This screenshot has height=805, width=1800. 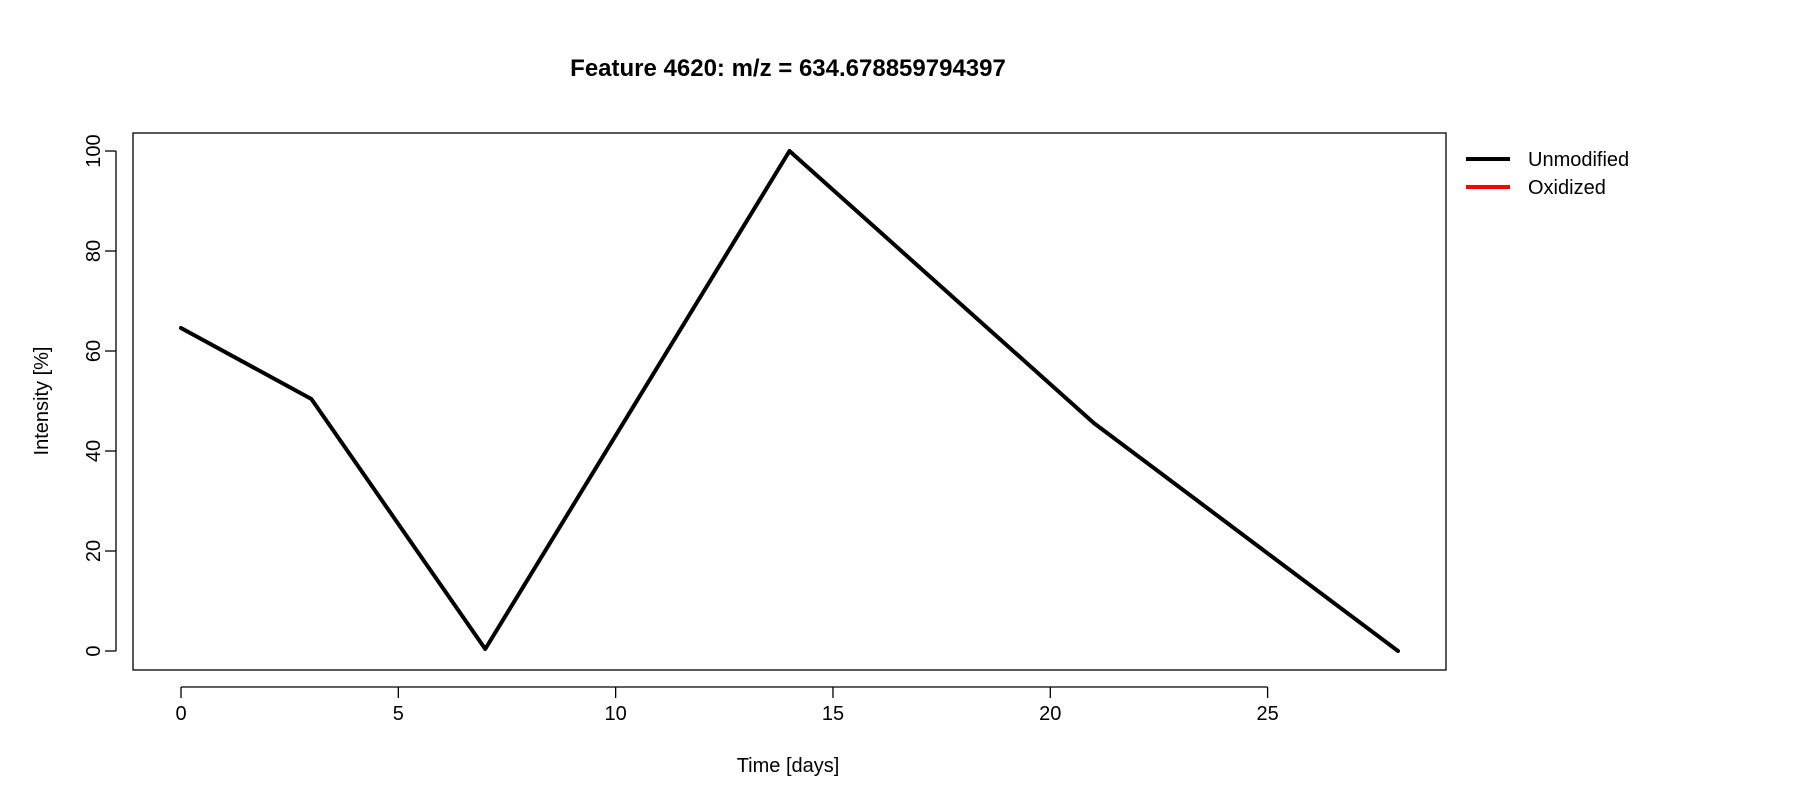 I want to click on x-tick-label: 25, so click(x=1267, y=714).